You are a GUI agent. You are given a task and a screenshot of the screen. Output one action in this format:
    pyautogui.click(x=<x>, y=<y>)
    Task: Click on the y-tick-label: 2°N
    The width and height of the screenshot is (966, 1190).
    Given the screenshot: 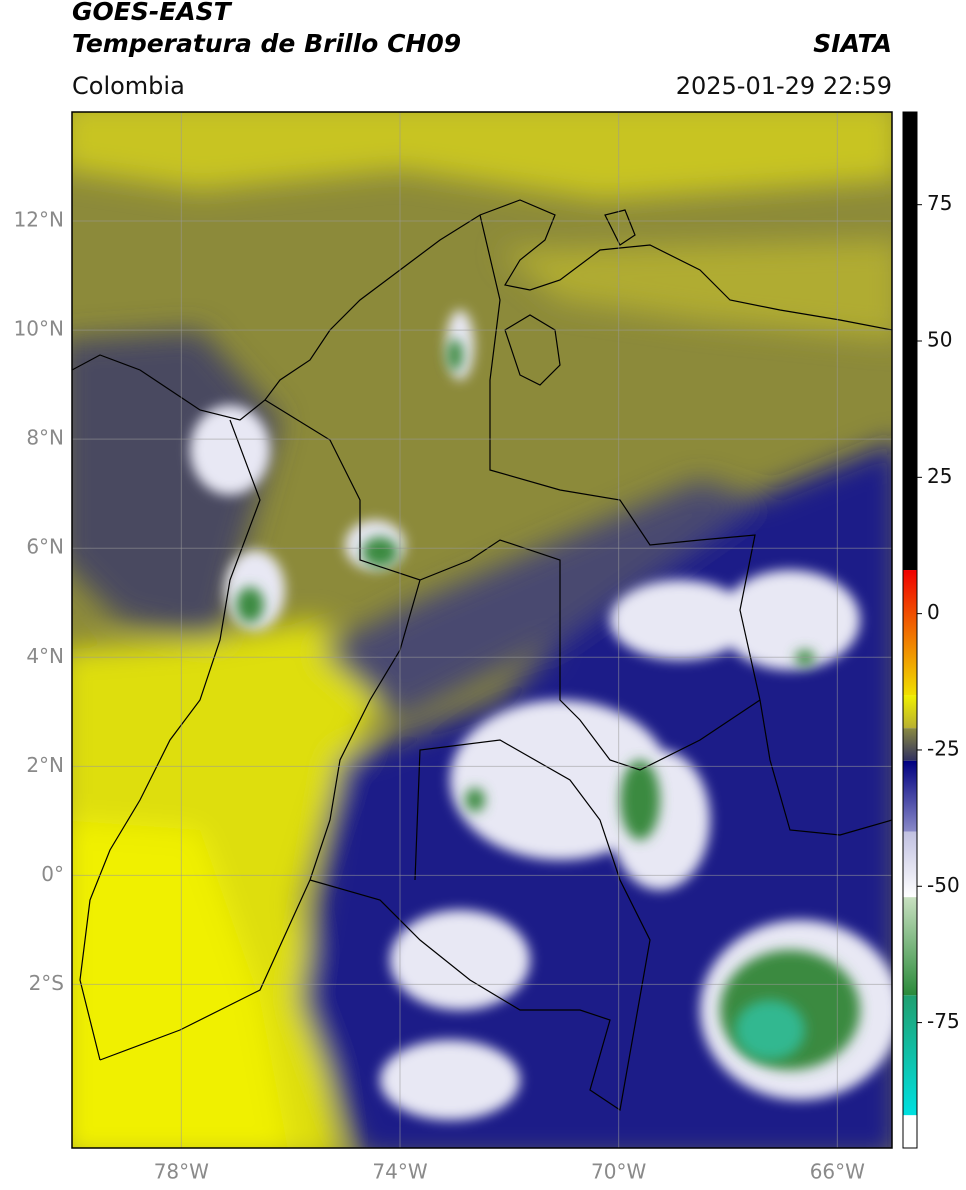 What is the action you would take?
    pyautogui.click(x=45, y=765)
    